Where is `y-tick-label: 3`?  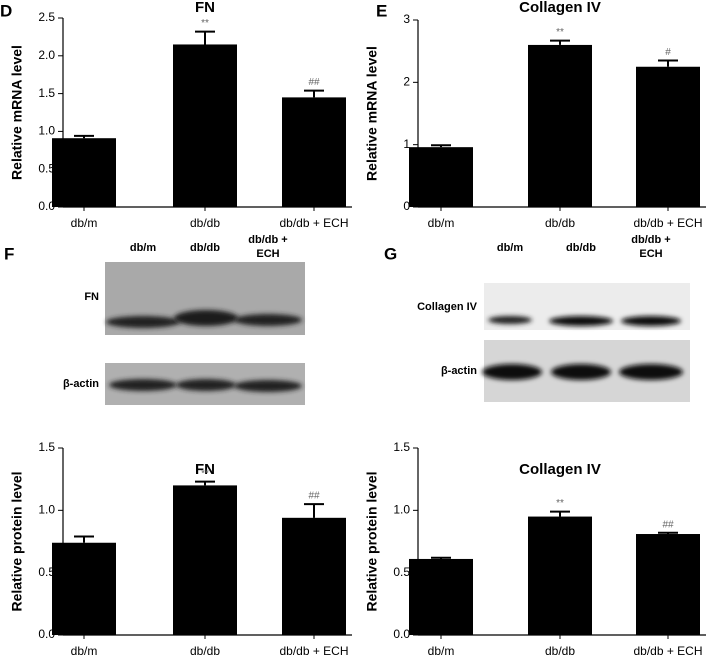
y-tick-label: 3 is located at coordinates (406, 19).